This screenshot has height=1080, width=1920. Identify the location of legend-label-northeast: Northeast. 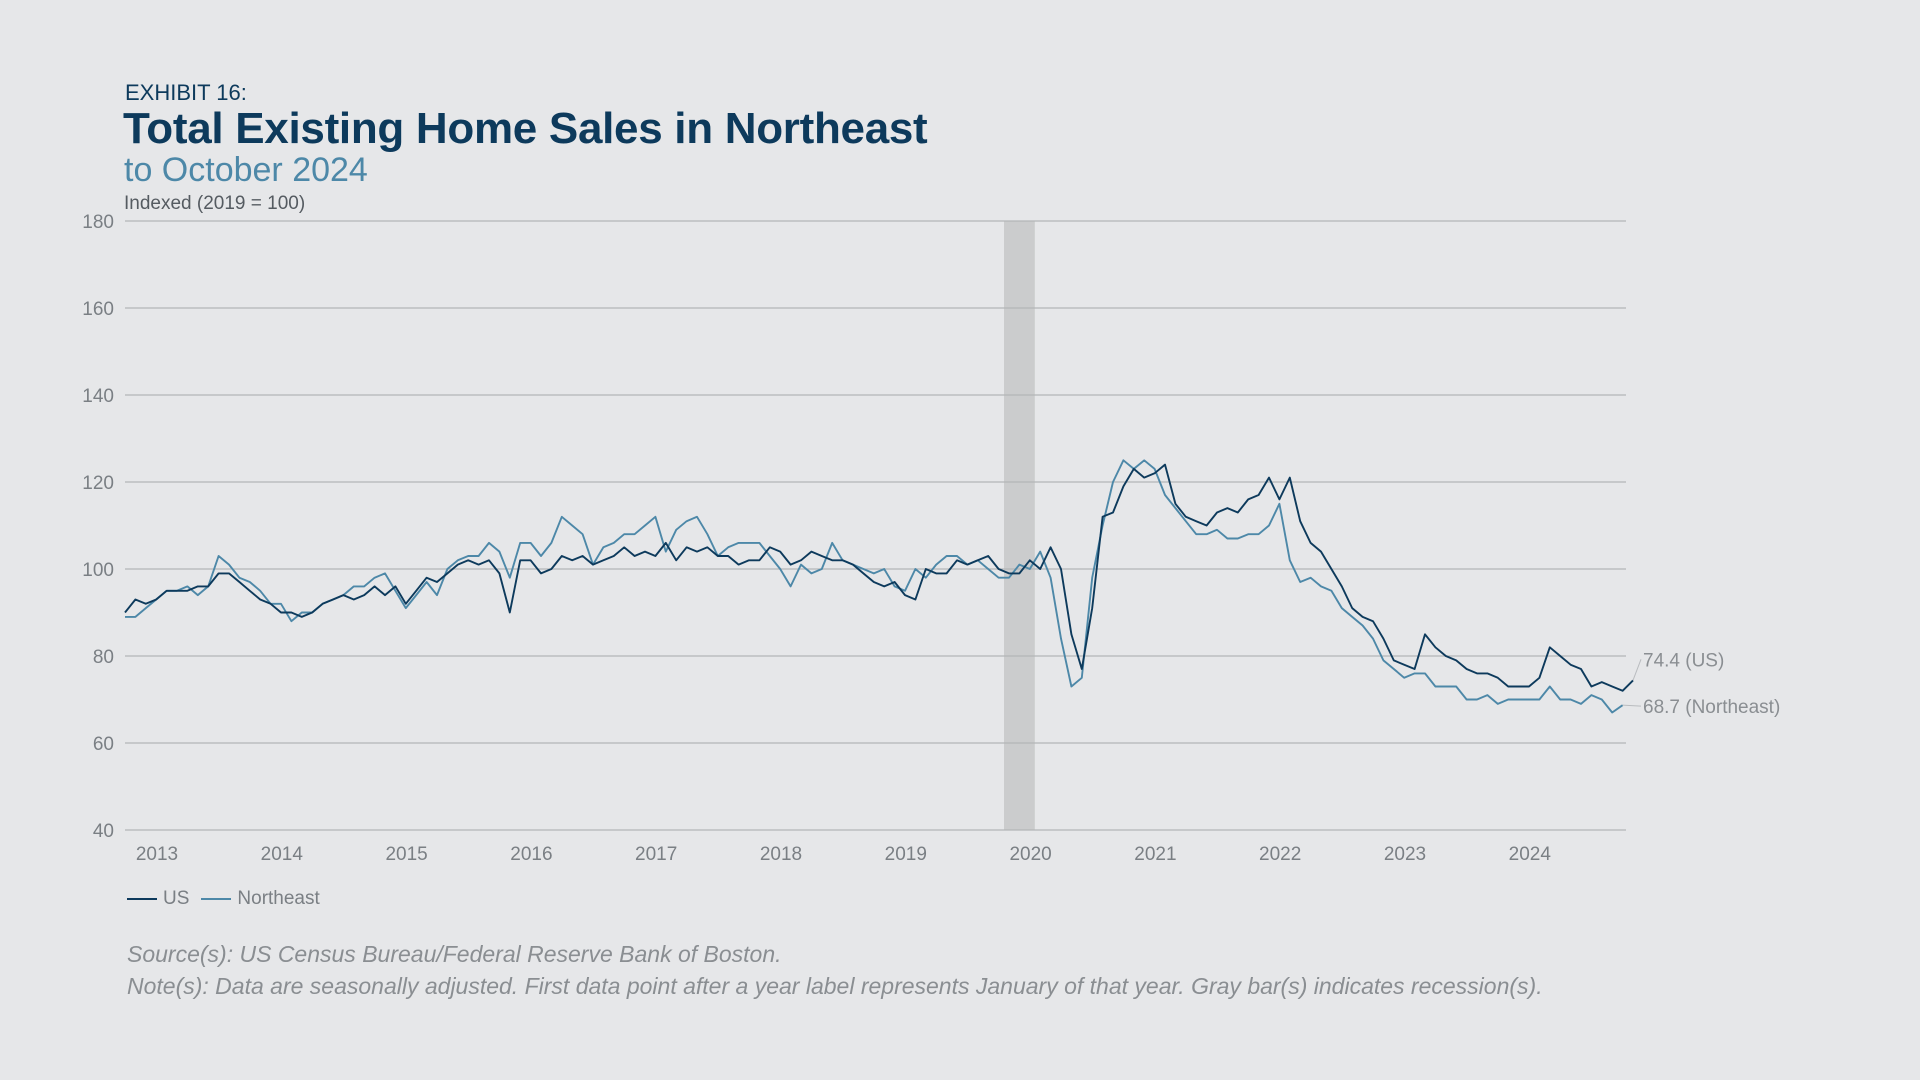
(278, 898).